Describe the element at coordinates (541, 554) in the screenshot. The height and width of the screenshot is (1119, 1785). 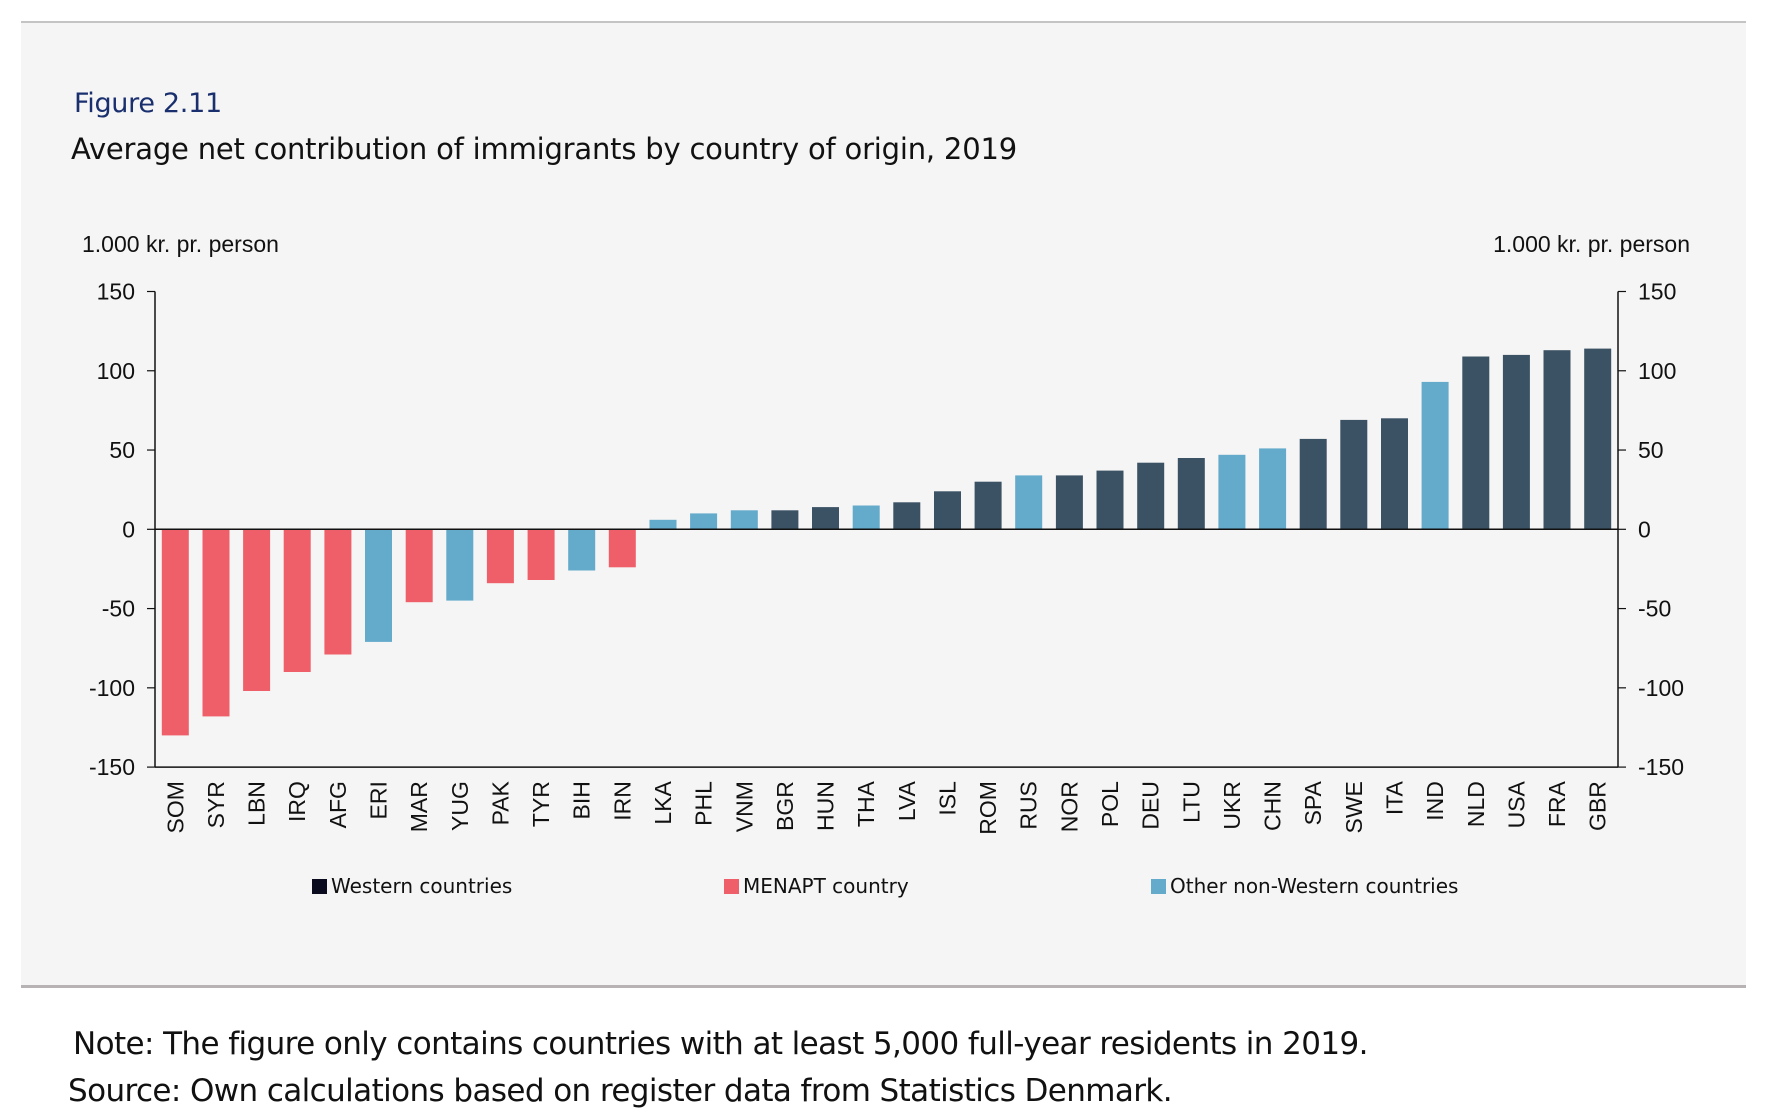
I see `bar-tyr` at that location.